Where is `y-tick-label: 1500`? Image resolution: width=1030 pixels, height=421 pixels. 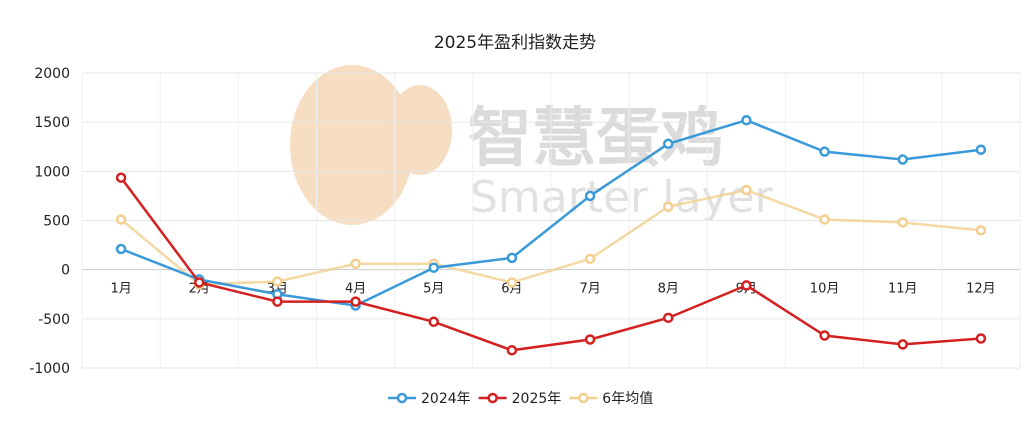
y-tick-label: 1500 is located at coordinates (52, 123).